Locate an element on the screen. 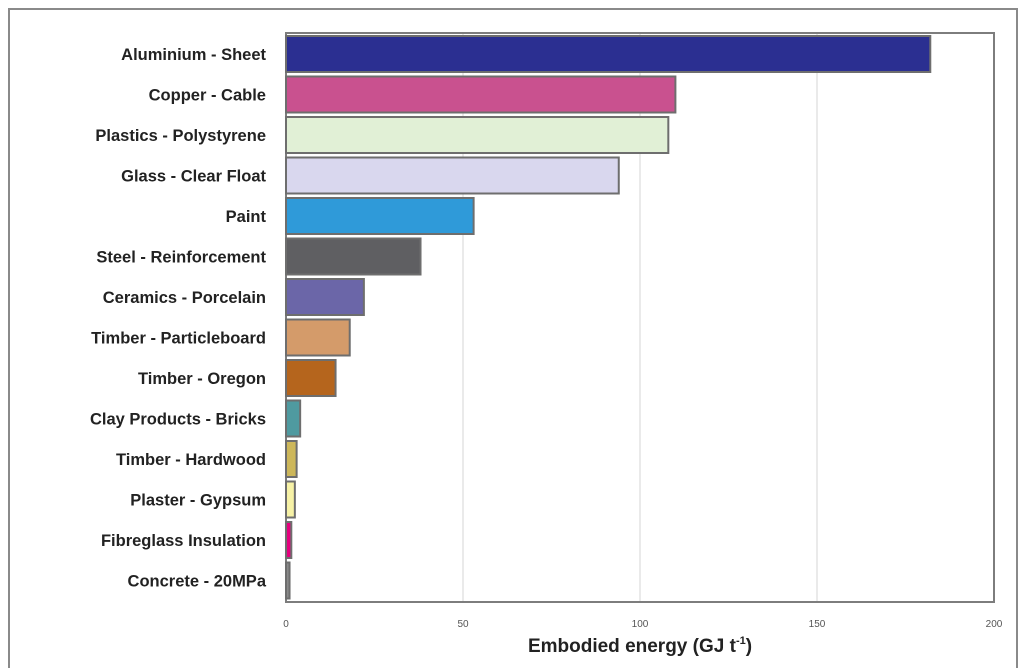 Image resolution: width=1022 pixels, height=668 pixels. category-label: Concrete - 20MPa is located at coordinates (197, 582).